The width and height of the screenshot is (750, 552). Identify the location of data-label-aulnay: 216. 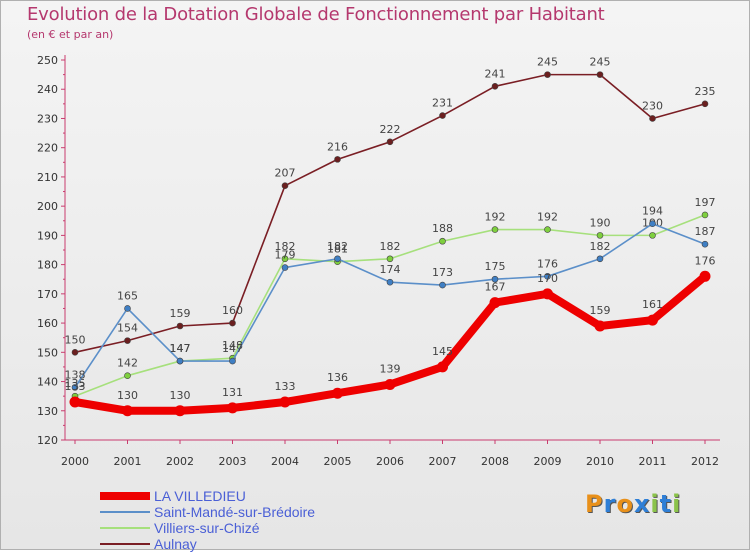
(337, 146).